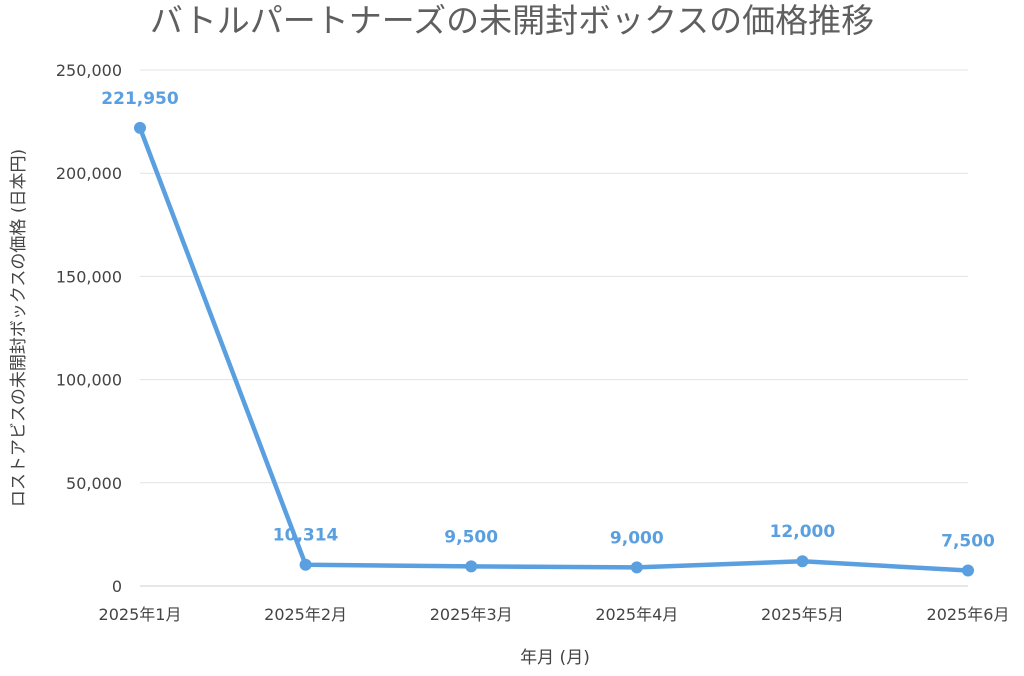  What do you see at coordinates (94, 483) in the screenshot?
I see `y-tick-label: 50,000` at bounding box center [94, 483].